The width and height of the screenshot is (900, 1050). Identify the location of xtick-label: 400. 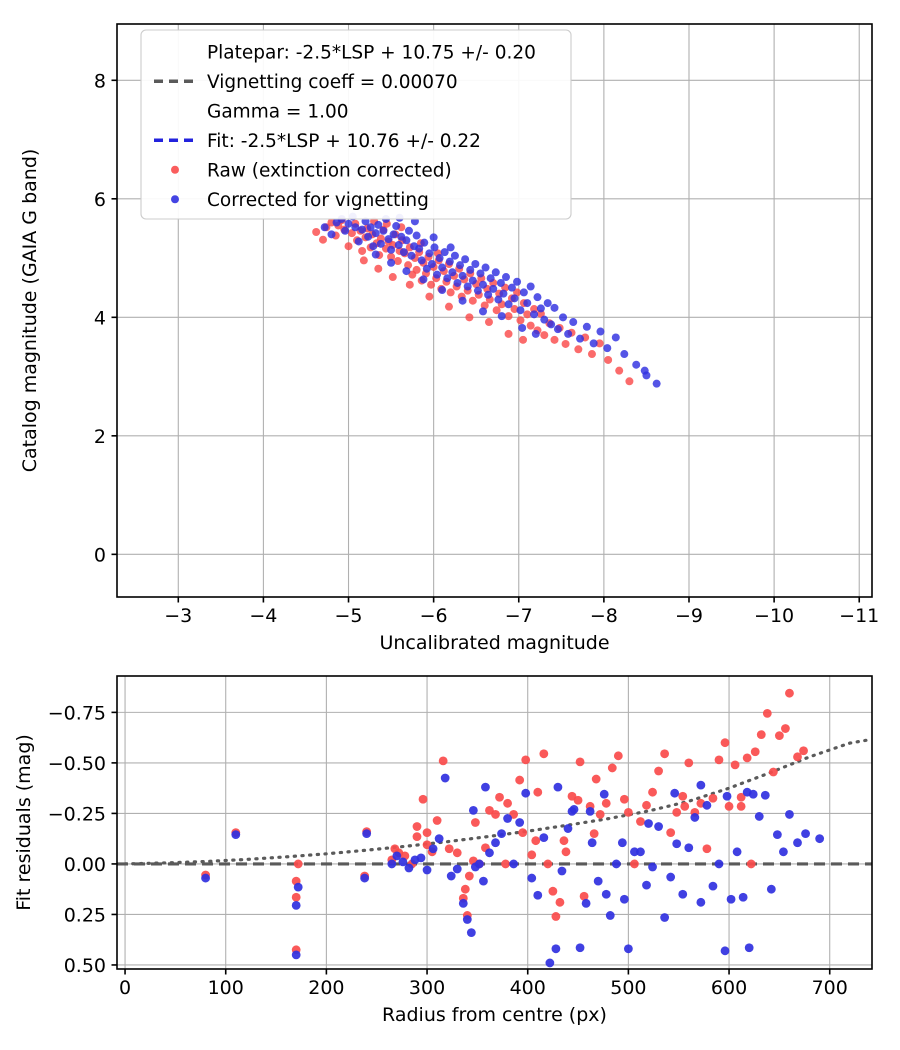
(528, 988).